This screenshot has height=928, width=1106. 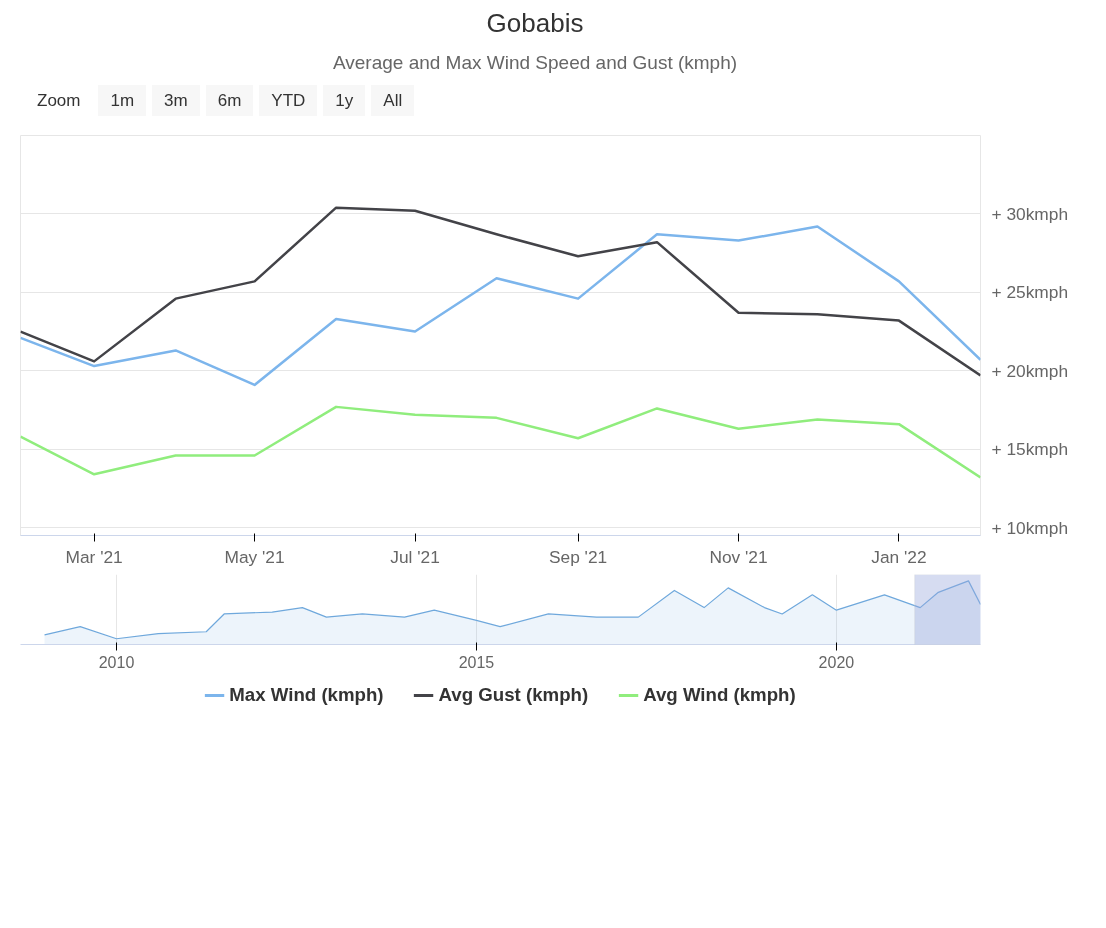 I want to click on line-series, so click(x=500, y=442).